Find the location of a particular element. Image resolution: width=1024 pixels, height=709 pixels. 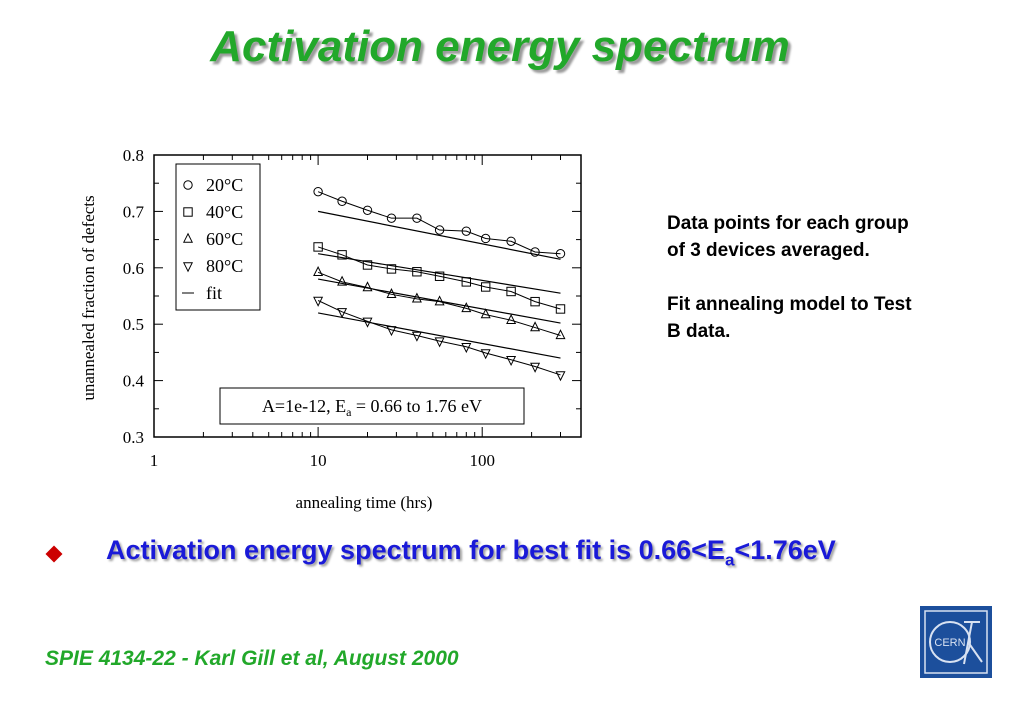

y-tick-label: 0.5 is located at coordinates (133, 324).